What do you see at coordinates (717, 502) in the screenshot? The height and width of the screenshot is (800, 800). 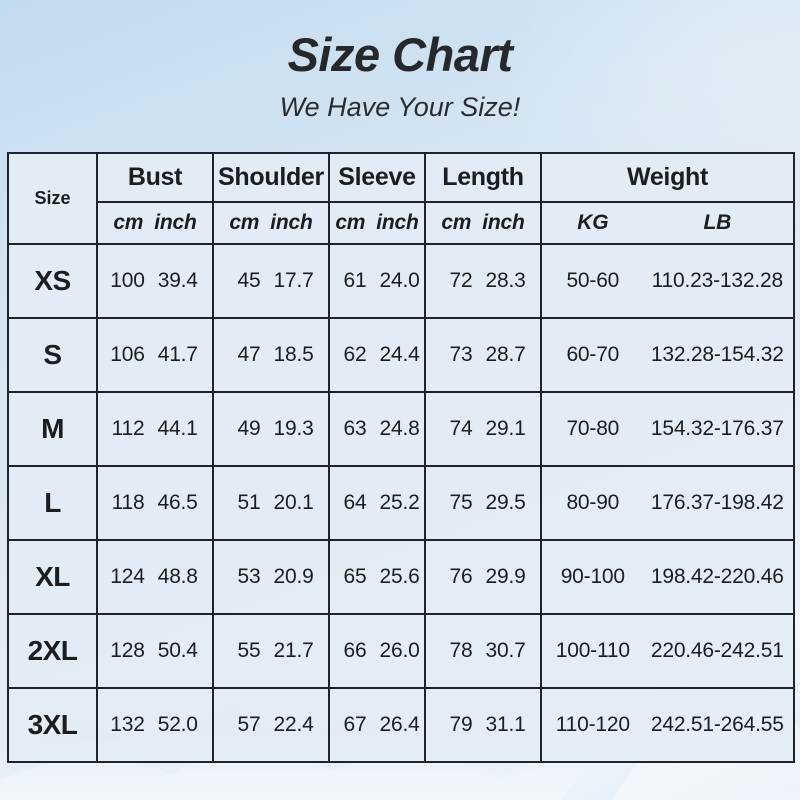 I see `cell-weight-lb: 176.37-198.42` at bounding box center [717, 502].